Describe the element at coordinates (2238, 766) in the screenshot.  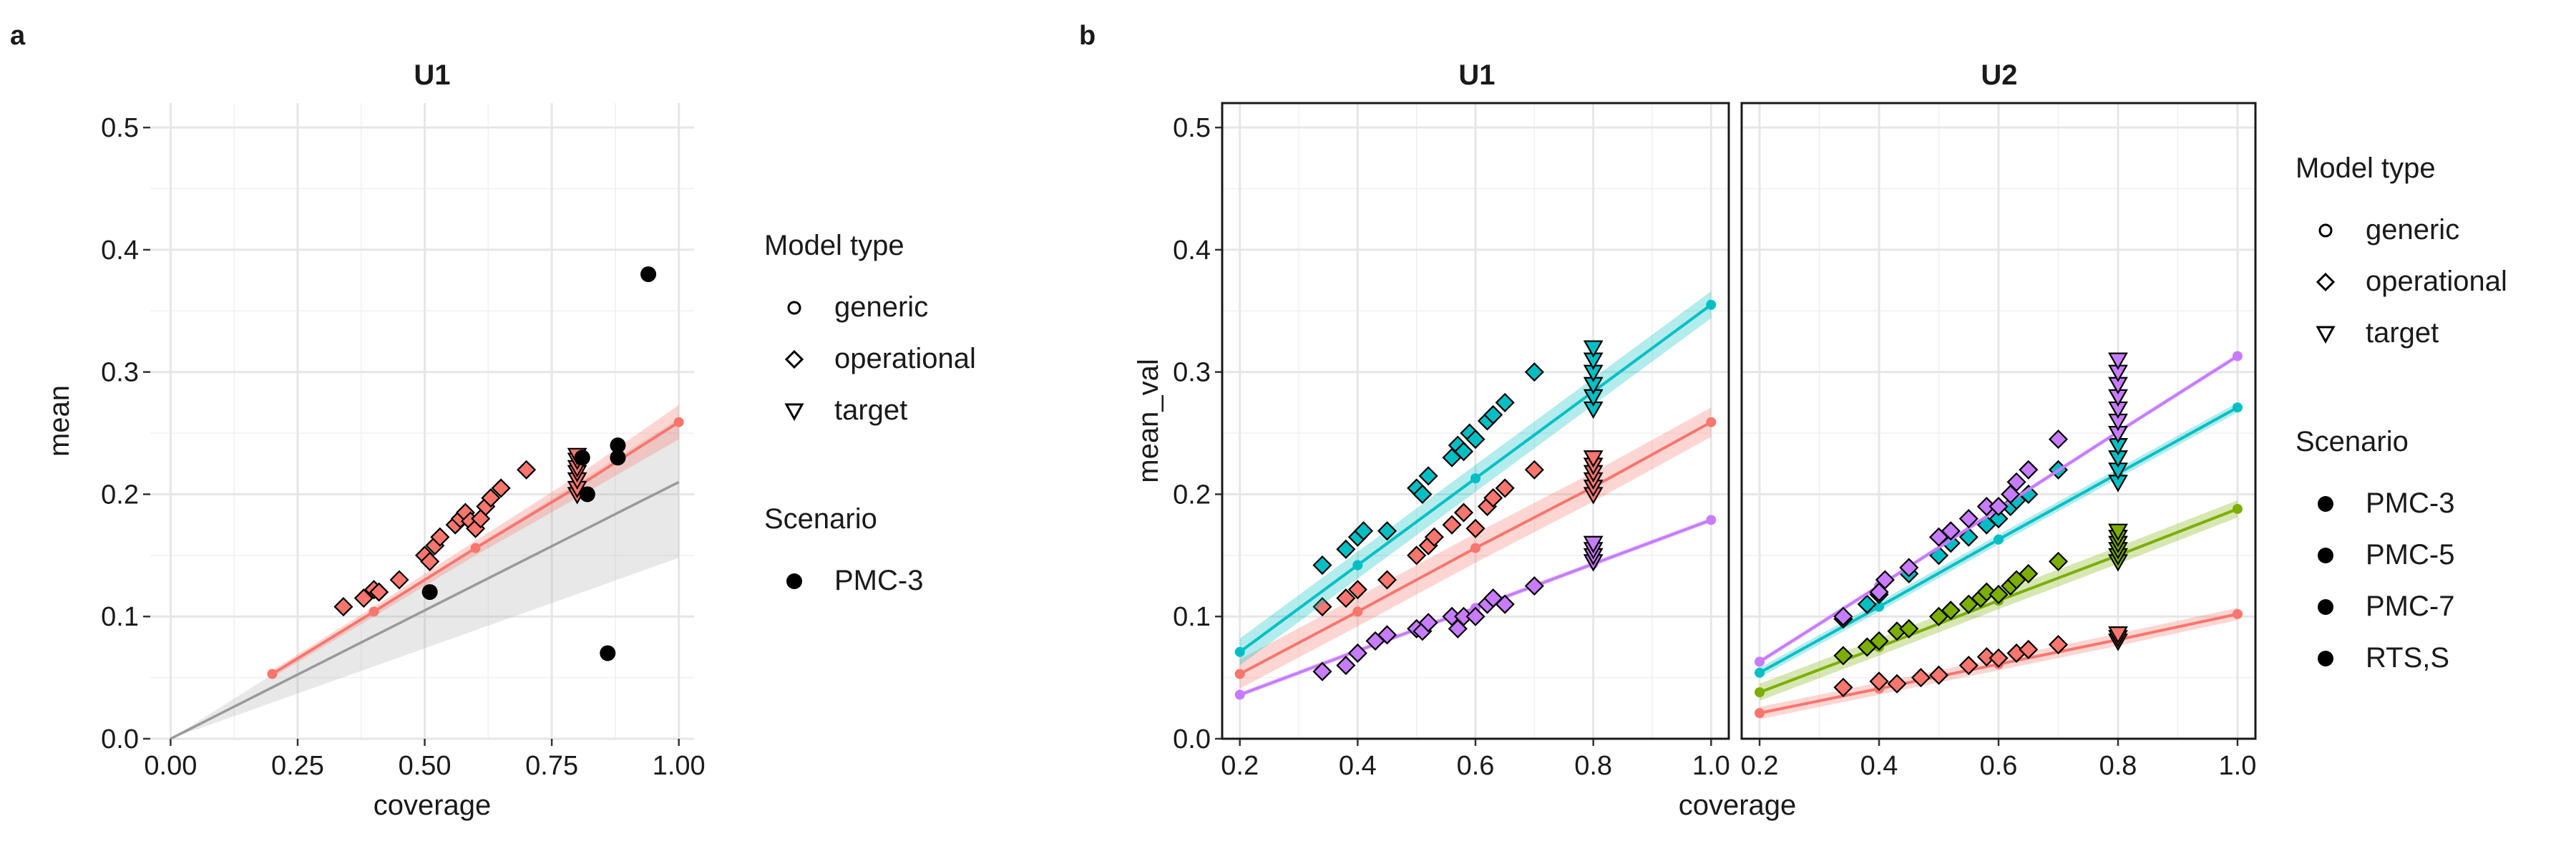
I see `panel-b-u2-x-tick-label: 1.0` at that location.